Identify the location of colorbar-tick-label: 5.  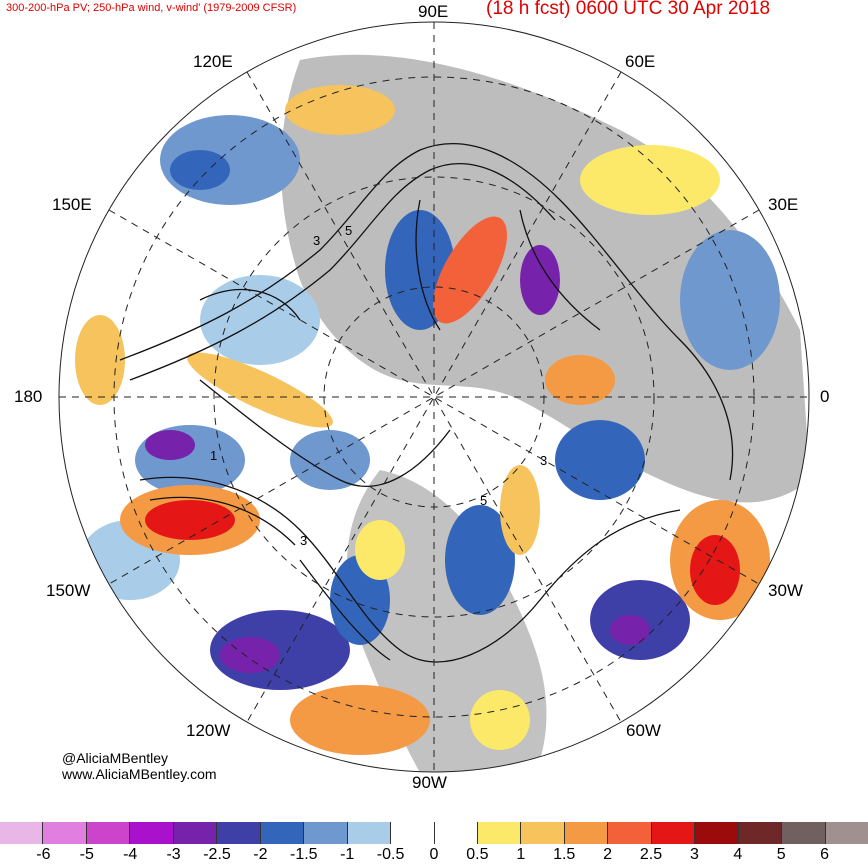
(781, 854).